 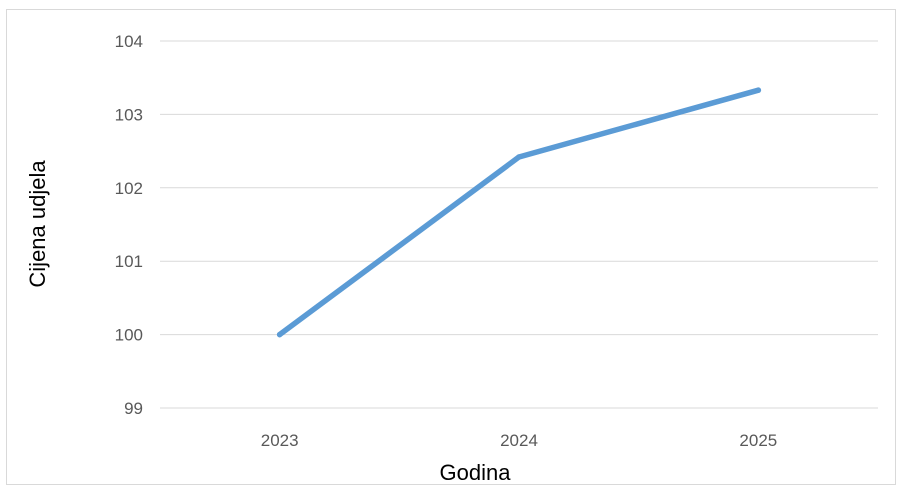 I want to click on y-tick-label: 102, so click(x=129, y=188).